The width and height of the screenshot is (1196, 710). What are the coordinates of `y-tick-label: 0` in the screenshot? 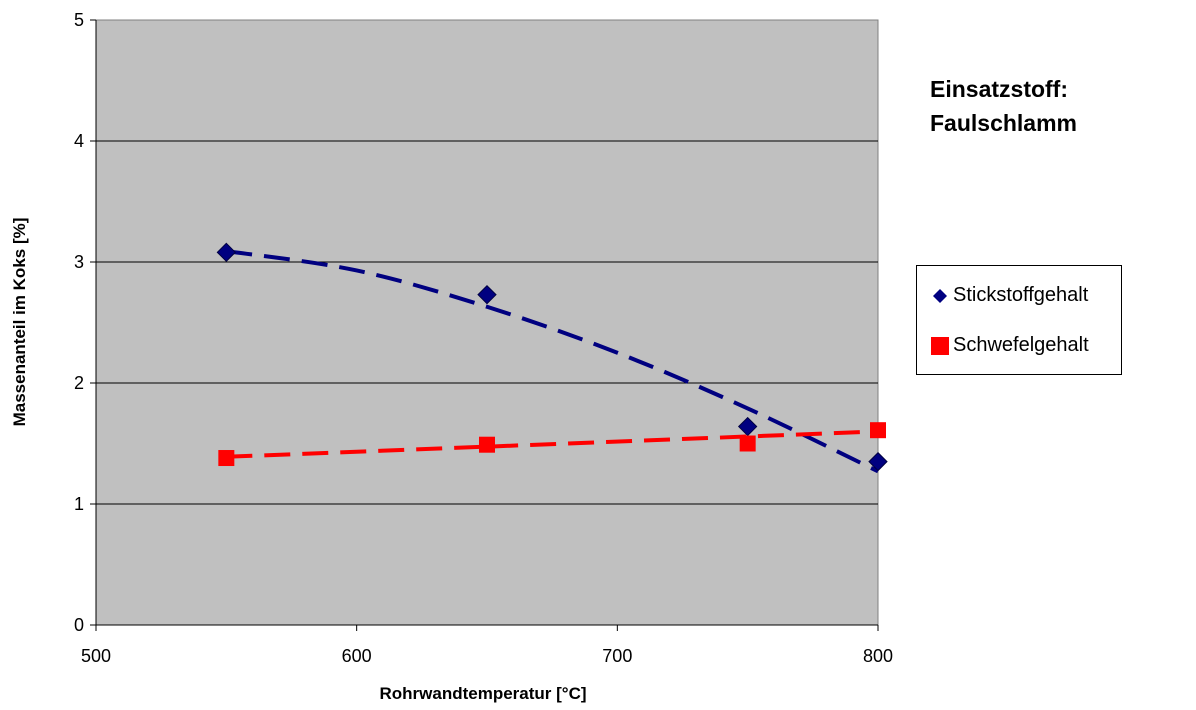 It's located at (79, 625).